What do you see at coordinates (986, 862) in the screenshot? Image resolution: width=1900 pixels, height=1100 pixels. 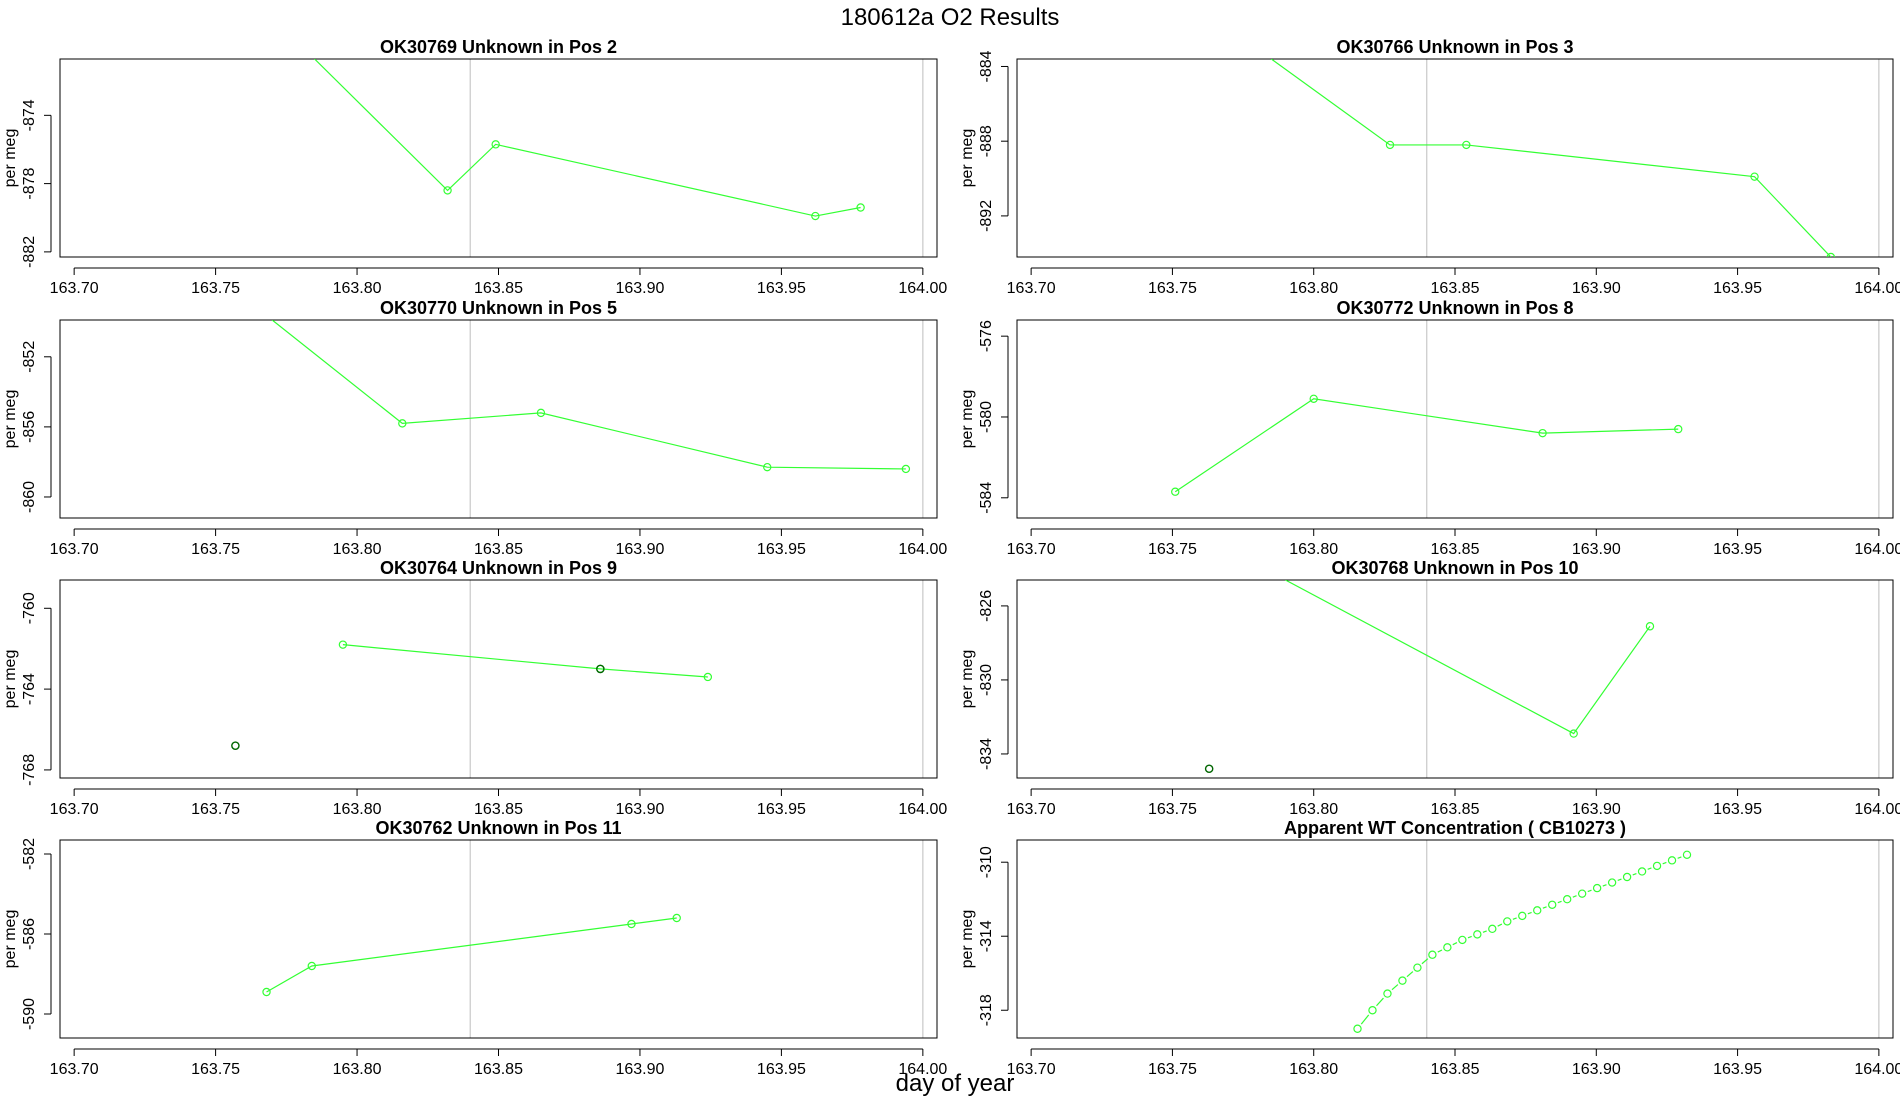 I see `y-tick-label: -310` at bounding box center [986, 862].